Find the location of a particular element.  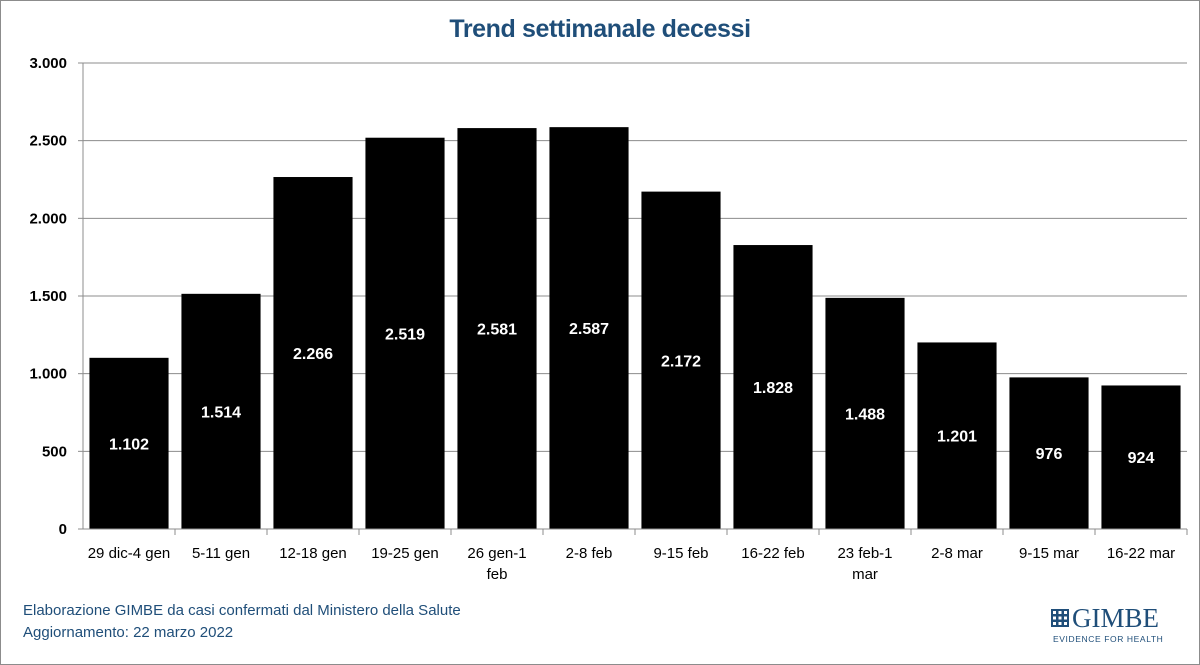

x-category-label-line: 23 feb-1 is located at coordinates (864, 553).